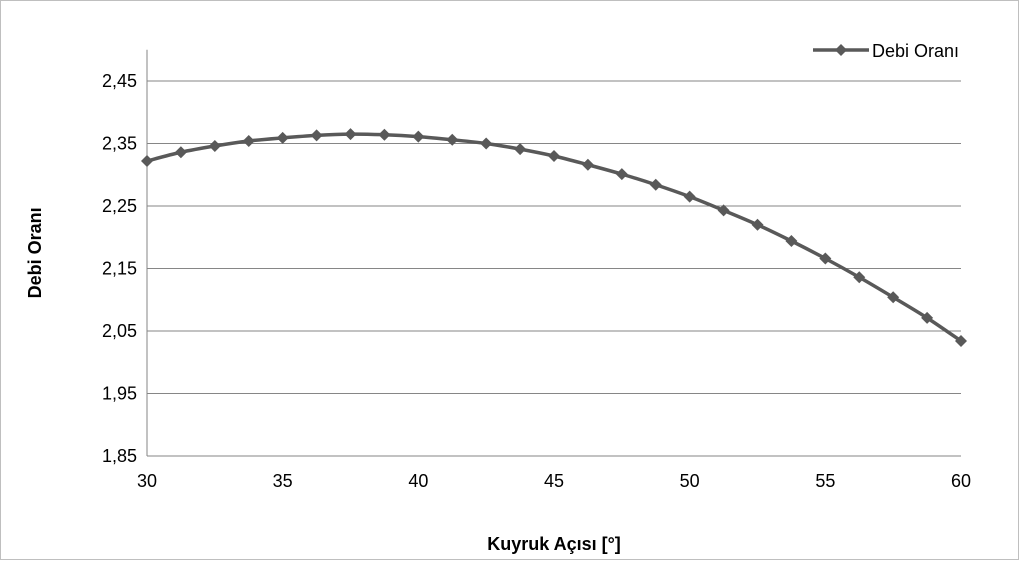 The height and width of the screenshot is (561, 1019). What do you see at coordinates (961, 481) in the screenshot?
I see `x-tick-label: 60` at bounding box center [961, 481].